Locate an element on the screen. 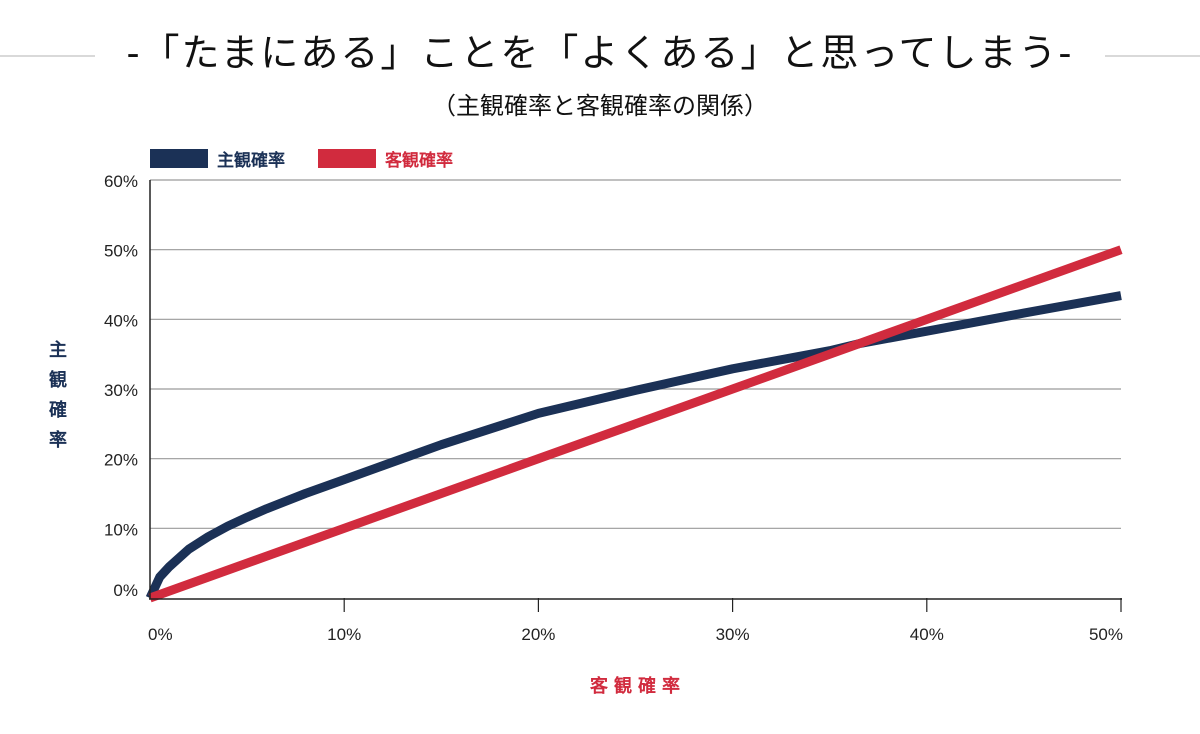 The image size is (1200, 734). y-tick-label: 20% is located at coordinates (121, 460).